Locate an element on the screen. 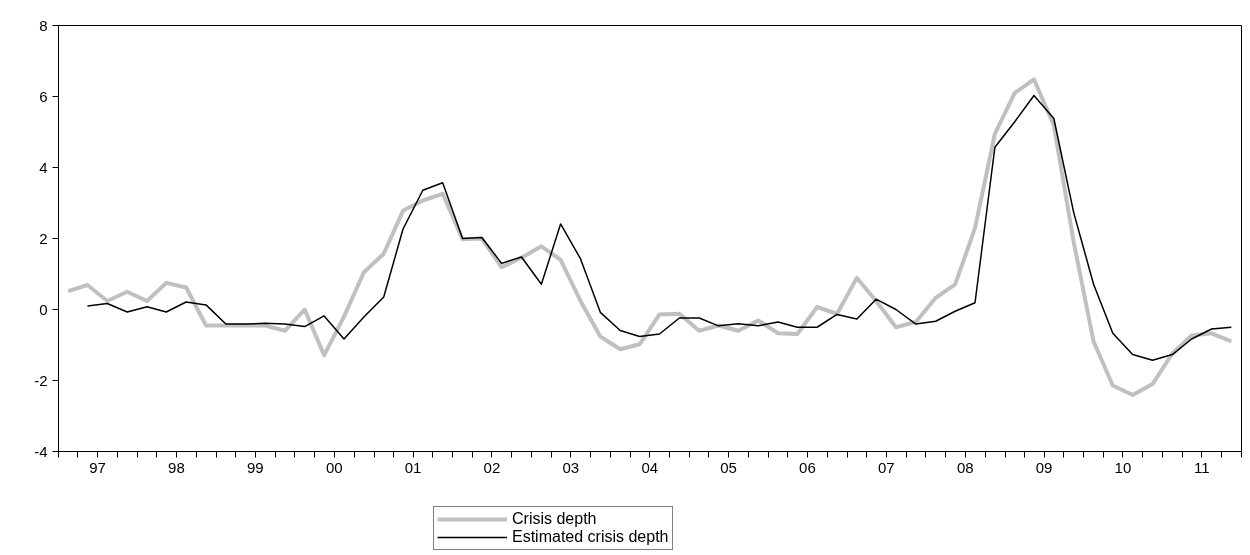 The height and width of the screenshot is (555, 1250). x-tick-label: 06 is located at coordinates (807, 467).